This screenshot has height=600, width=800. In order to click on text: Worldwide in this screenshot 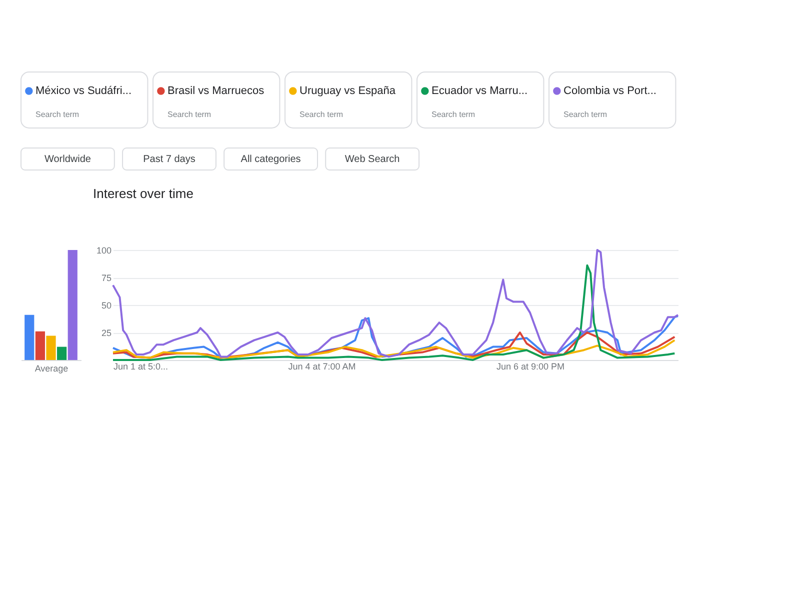, I will do `click(68, 159)`.